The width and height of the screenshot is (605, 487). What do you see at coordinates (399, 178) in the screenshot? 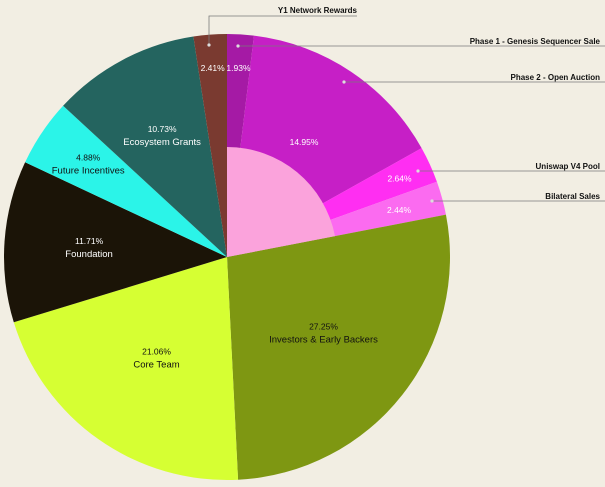
I see `slice-percent-label: 2.64%` at bounding box center [399, 178].